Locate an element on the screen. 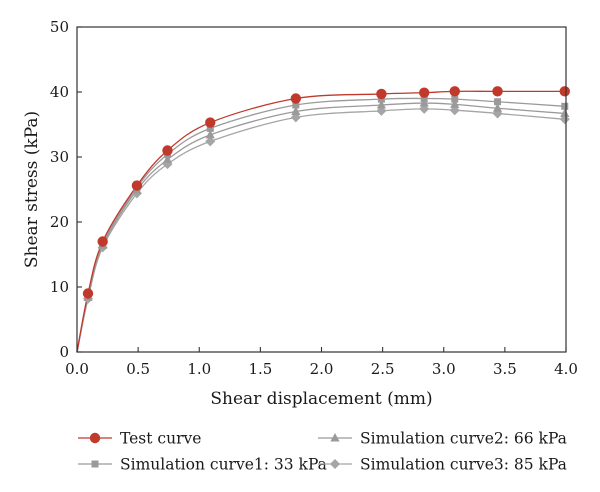  legend-item: Test curve is located at coordinates (139, 439).